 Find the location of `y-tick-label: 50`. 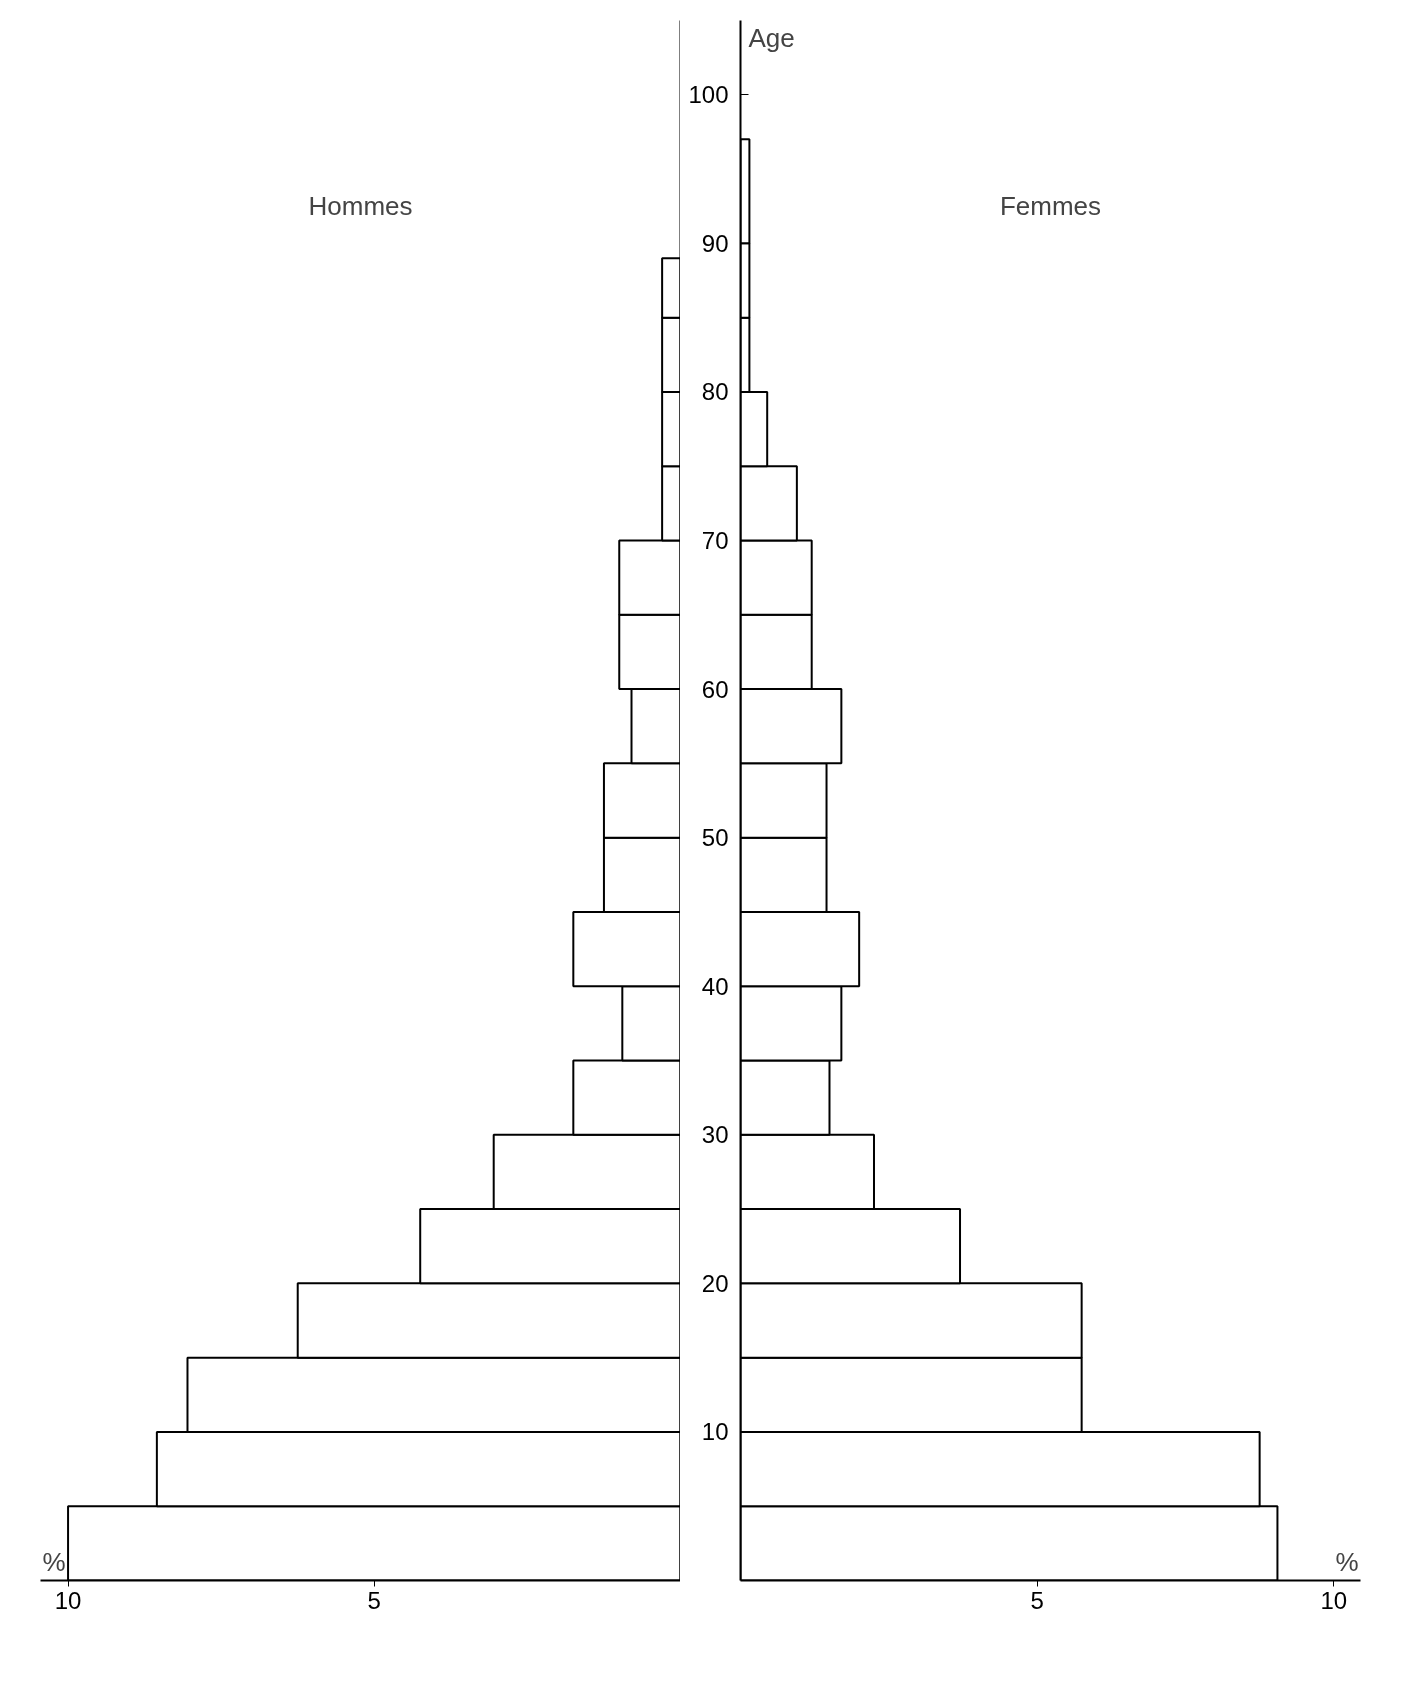

y-tick-label: 50 is located at coordinates (715, 838).